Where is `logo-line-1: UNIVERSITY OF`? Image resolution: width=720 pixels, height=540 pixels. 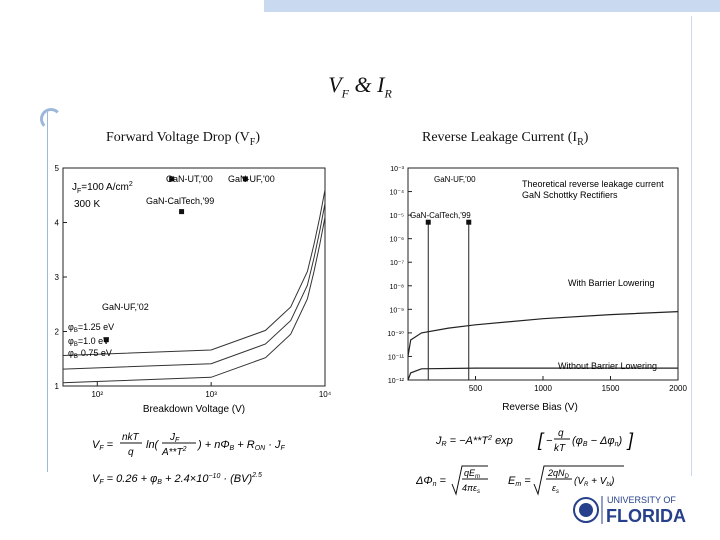
logo-line-1: UNIVERSITY OF is located at coordinates (641, 500).